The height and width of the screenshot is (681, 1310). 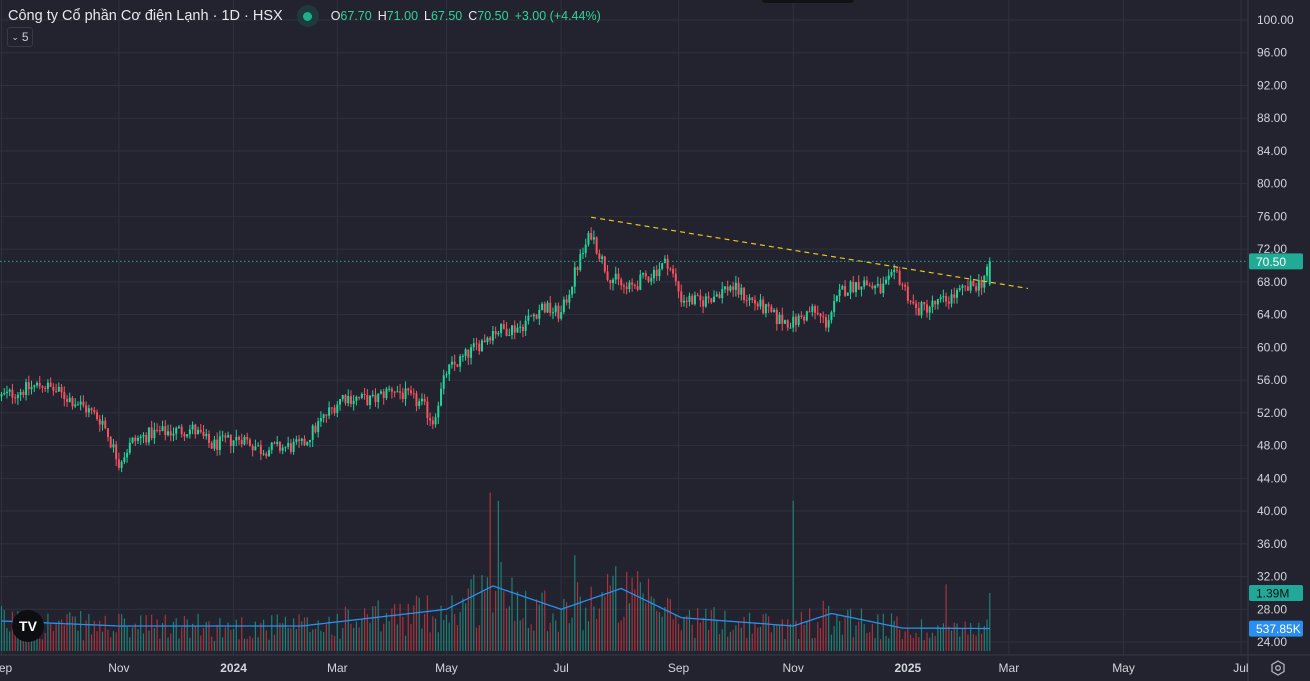 What do you see at coordinates (1278, 668) in the screenshot?
I see `settings-icon` at bounding box center [1278, 668].